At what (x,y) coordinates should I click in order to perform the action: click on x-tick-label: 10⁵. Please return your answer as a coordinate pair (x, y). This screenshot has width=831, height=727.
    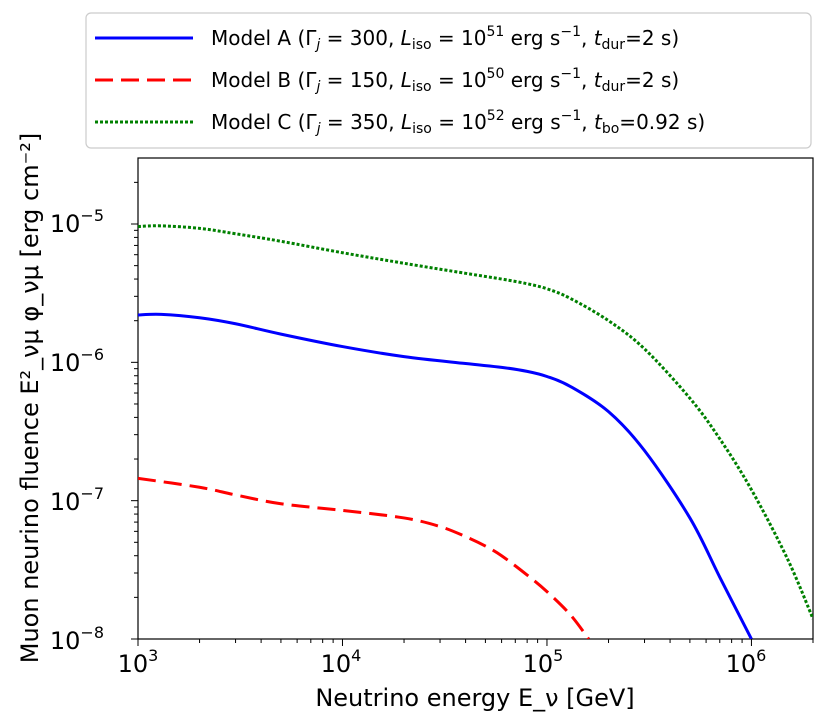
    Looking at the image, I should click on (543, 662).